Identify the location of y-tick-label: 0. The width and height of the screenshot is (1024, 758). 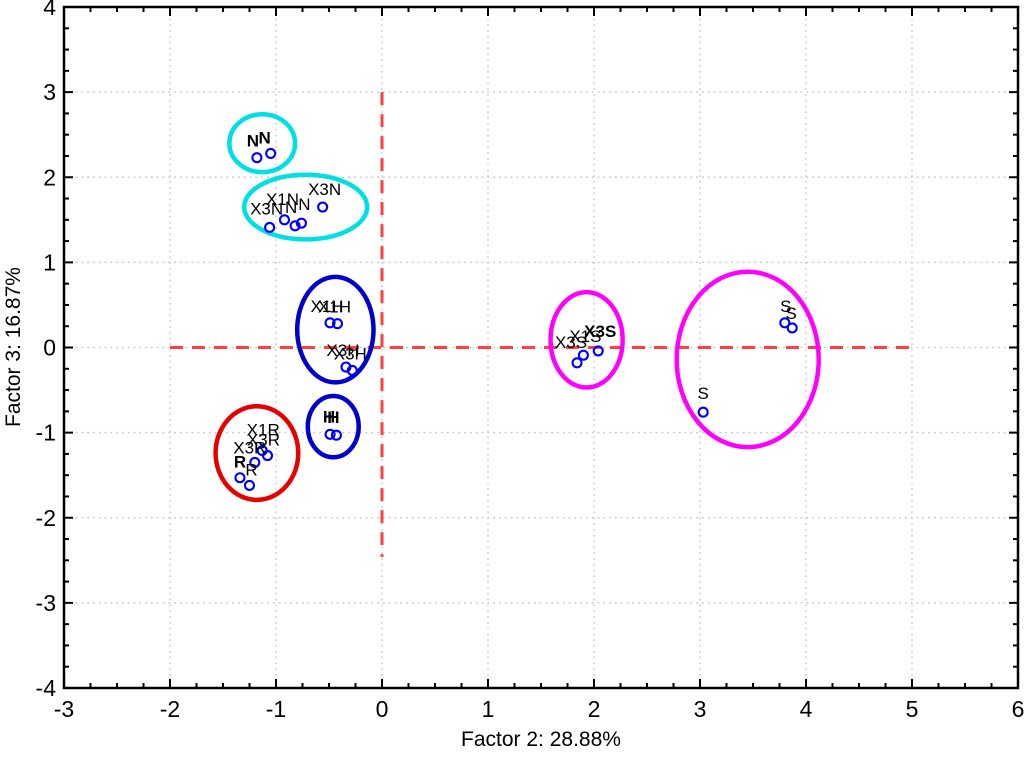
(49, 348).